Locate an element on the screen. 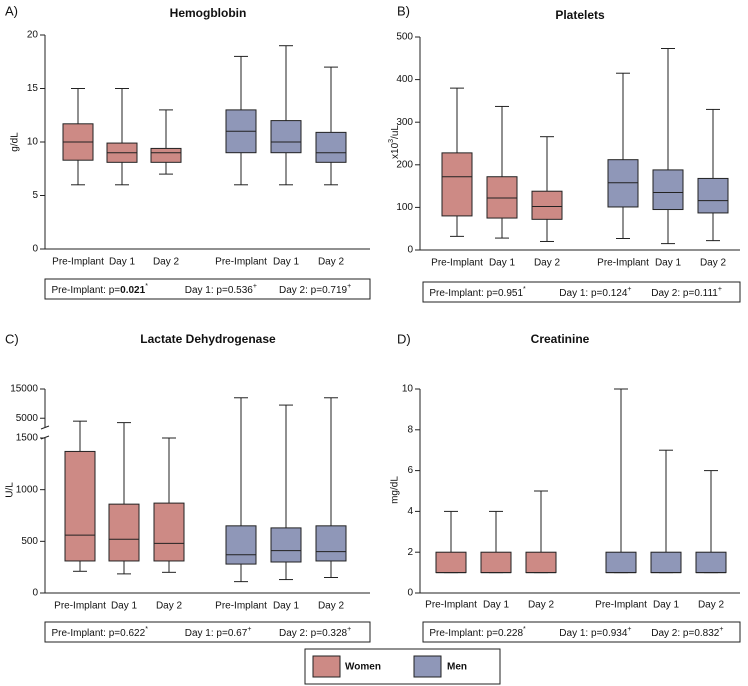 This screenshot has width=748, height=686. annotation: Day 2: p=0.111+ is located at coordinates (686, 292).